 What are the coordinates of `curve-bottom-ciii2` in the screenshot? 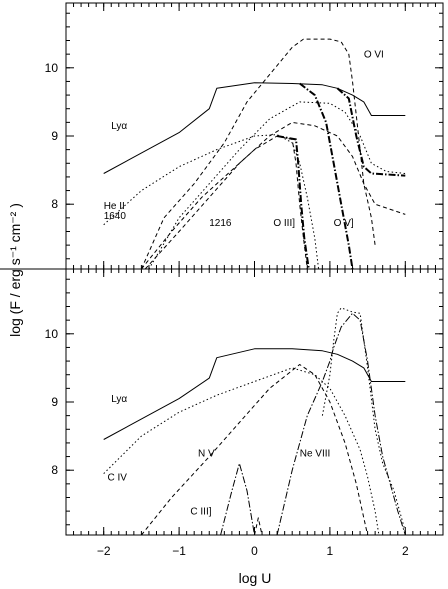 It's located at (258, 526).